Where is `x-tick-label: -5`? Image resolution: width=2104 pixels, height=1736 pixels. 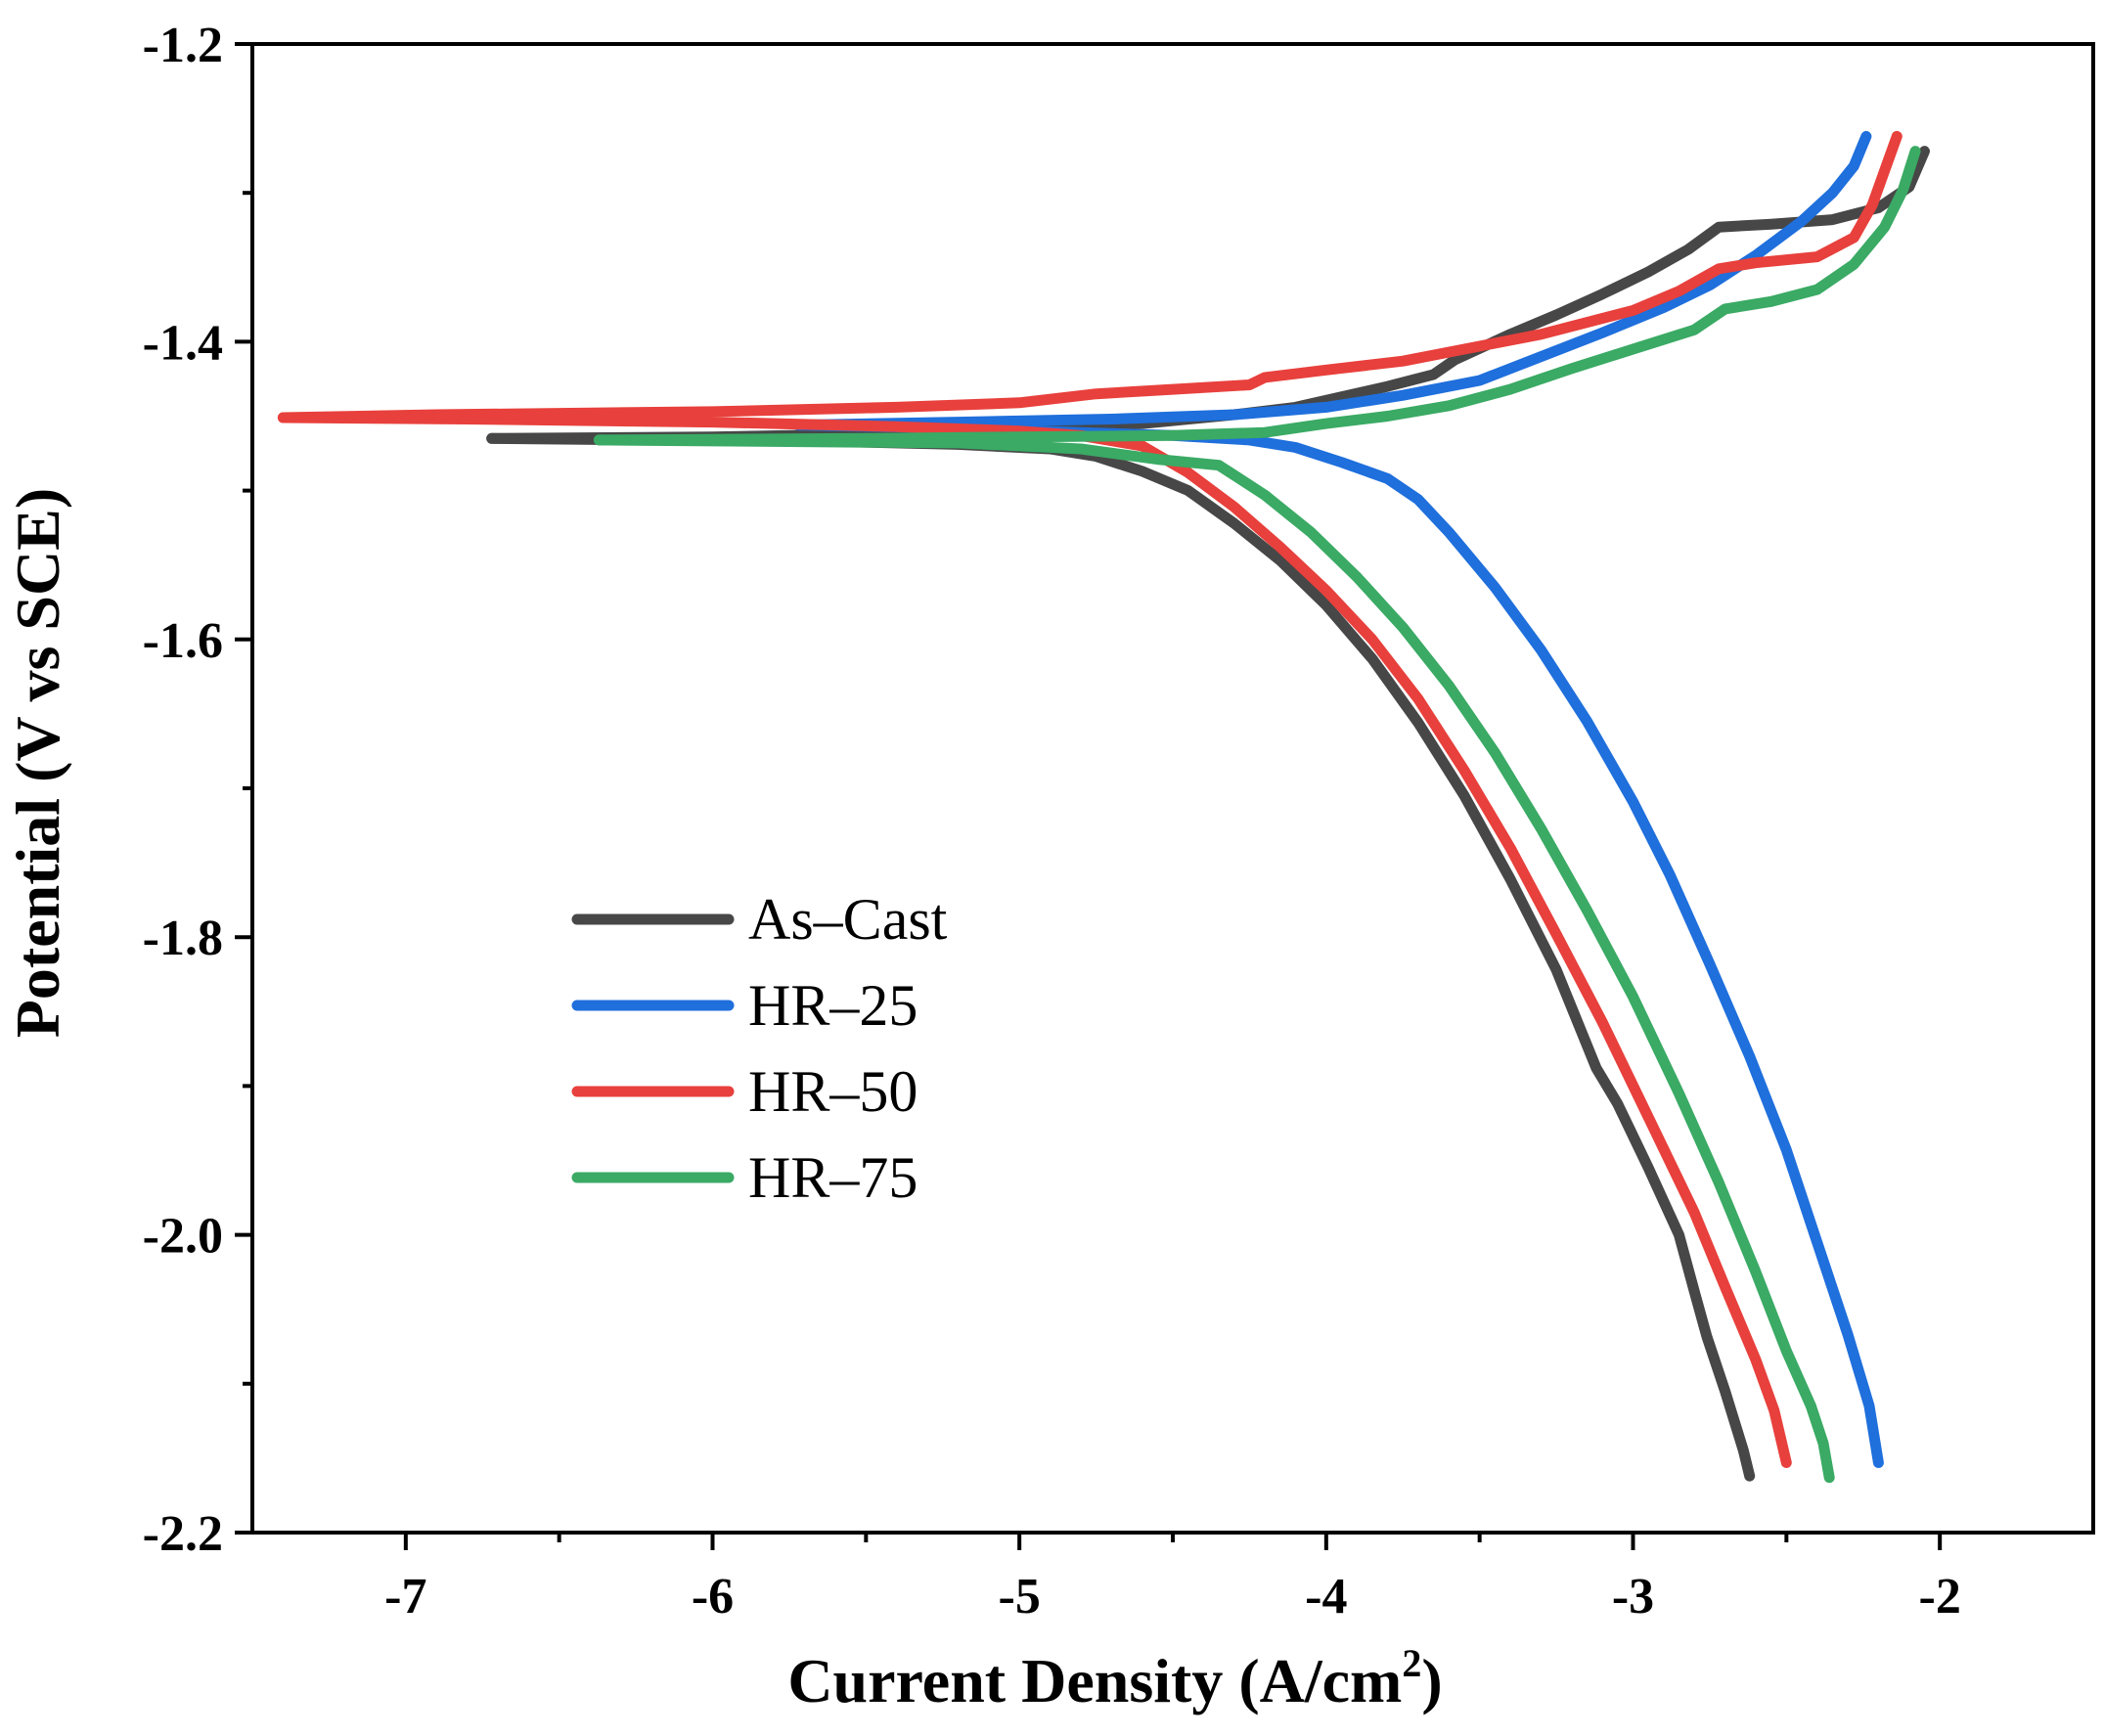
x-tick-label: -5 is located at coordinates (1020, 1597).